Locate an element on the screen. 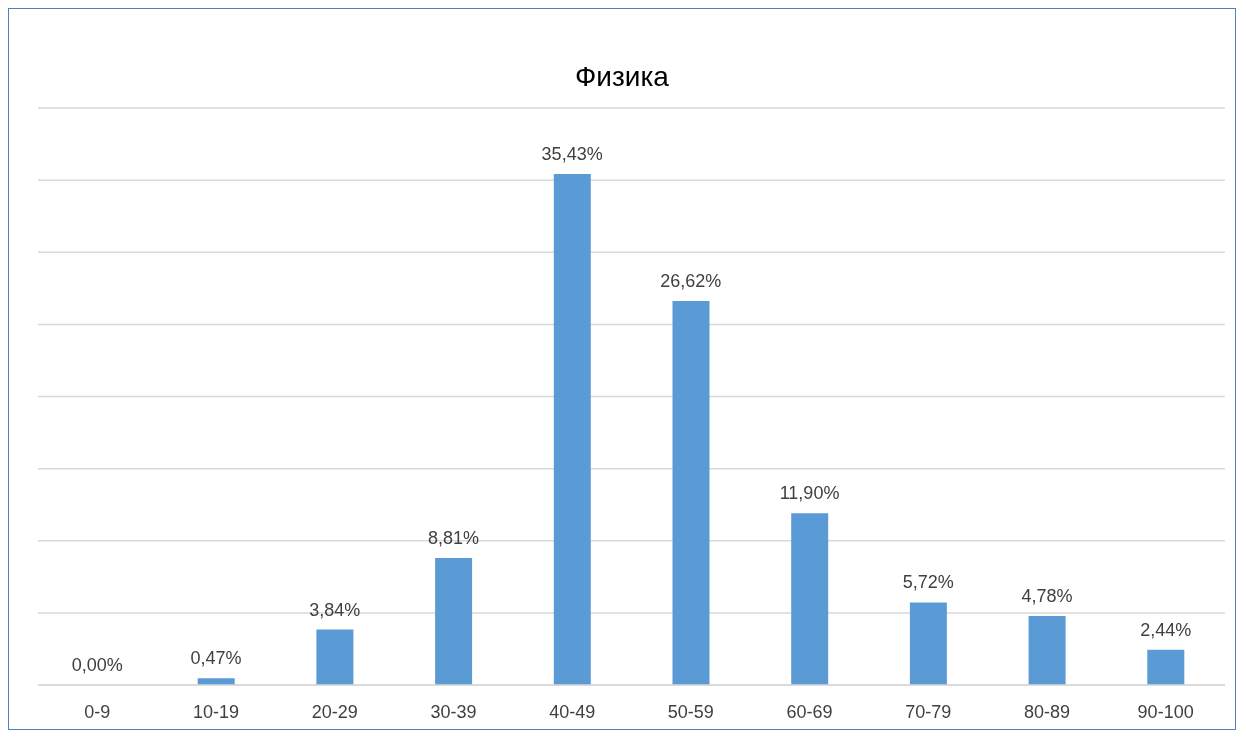 Image resolution: width=1246 pixels, height=740 pixels. x-tick-label: 50-59 is located at coordinates (690, 711).